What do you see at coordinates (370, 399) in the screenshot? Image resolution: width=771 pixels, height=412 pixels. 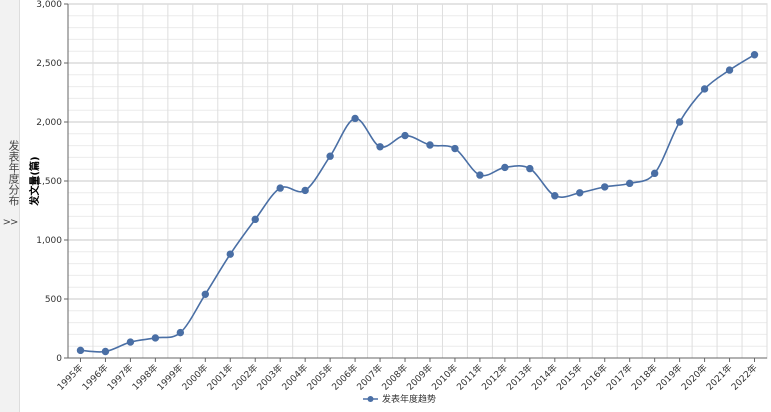 I see `legend-marker` at bounding box center [370, 399].